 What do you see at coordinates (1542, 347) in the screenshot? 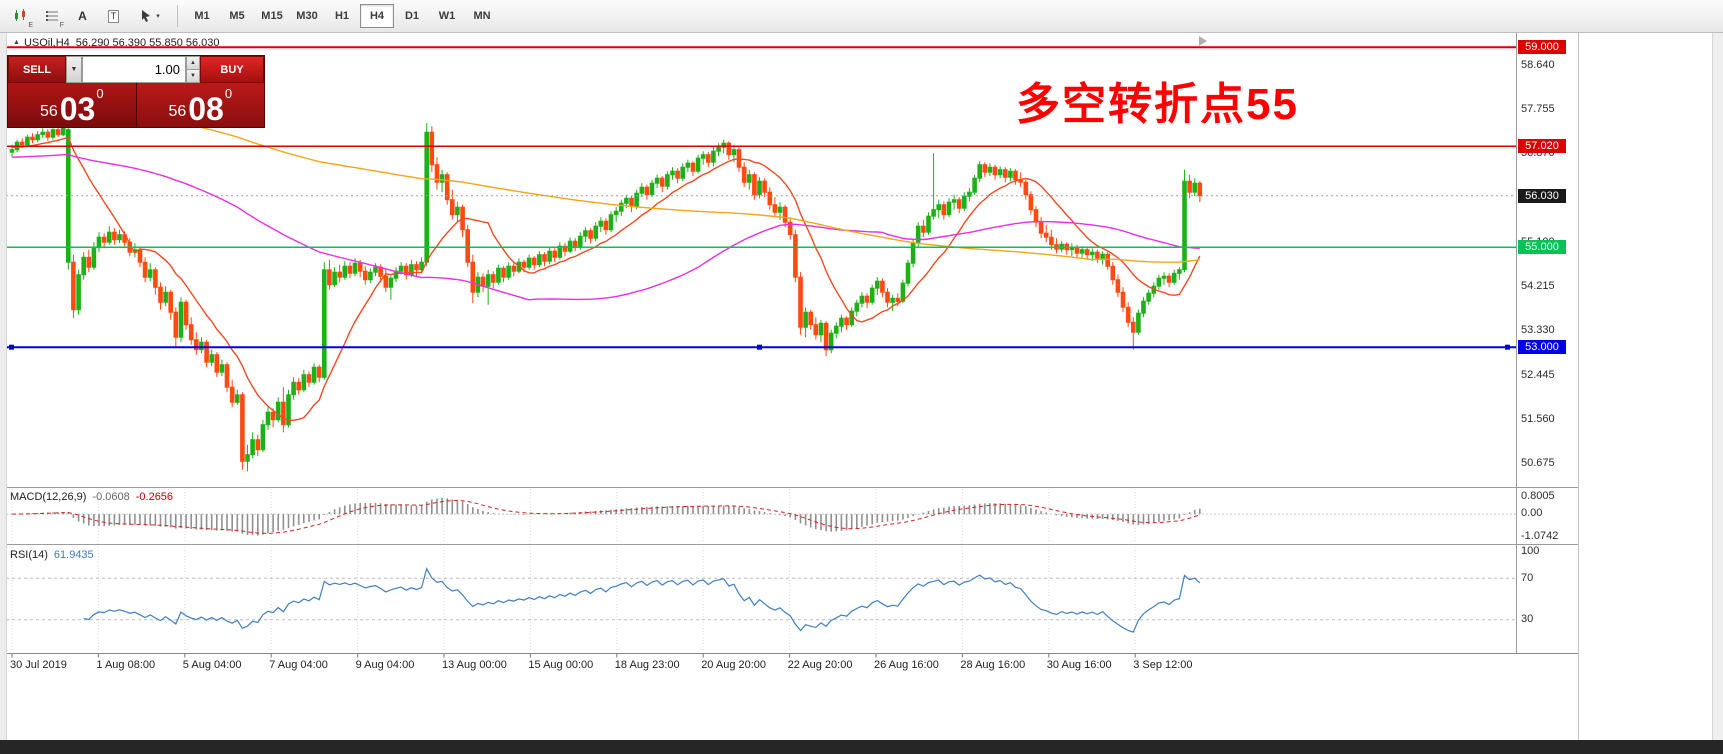
I see `price-level-badge: 53.000` at bounding box center [1542, 347].